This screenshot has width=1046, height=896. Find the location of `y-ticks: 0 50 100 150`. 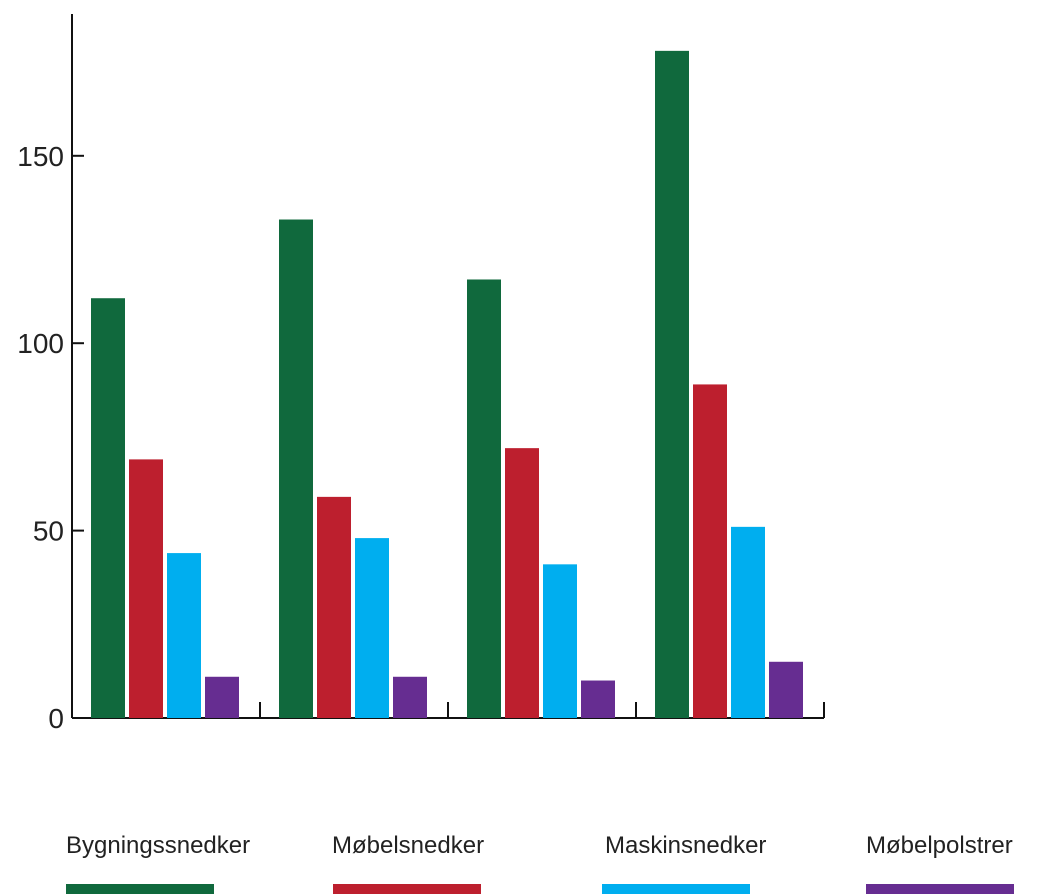

y-ticks: 0 50 100 150 is located at coordinates (50, 437).